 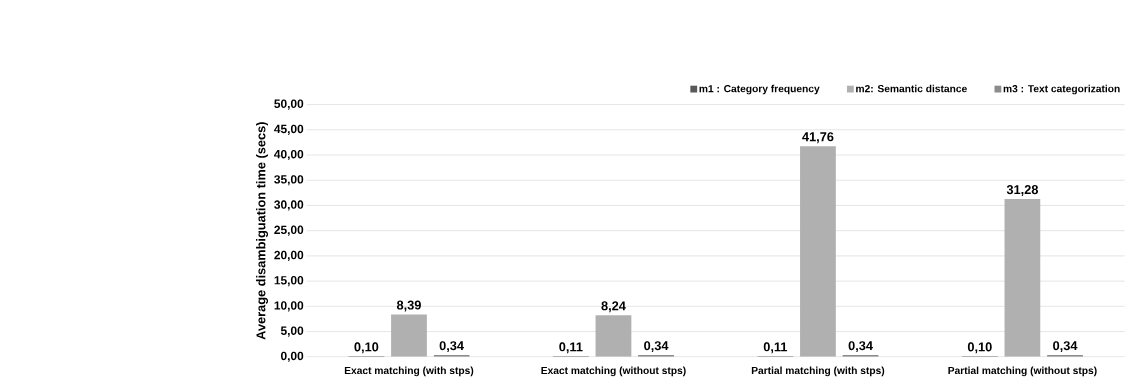 What do you see at coordinates (289, 129) in the screenshot?
I see `y-tick-label: 45,00` at bounding box center [289, 129].